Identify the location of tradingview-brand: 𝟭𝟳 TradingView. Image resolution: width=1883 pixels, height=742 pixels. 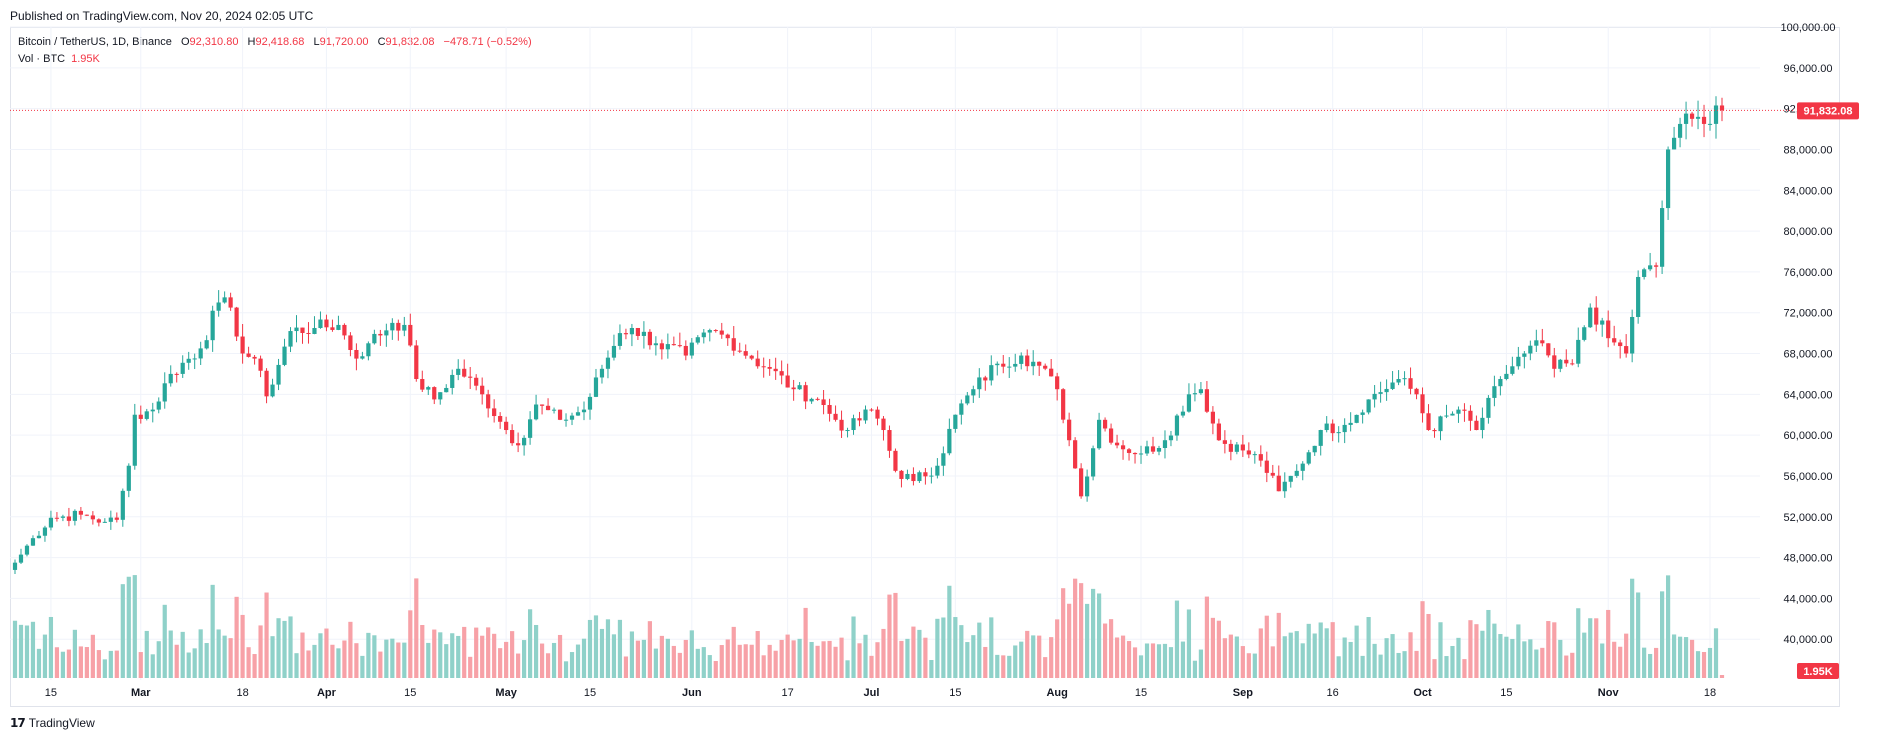
(52, 723).